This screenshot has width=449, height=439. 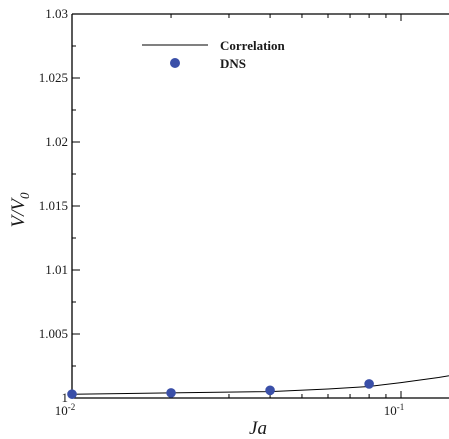 I want to click on y-tick-label: 1.03, so click(x=56, y=13).